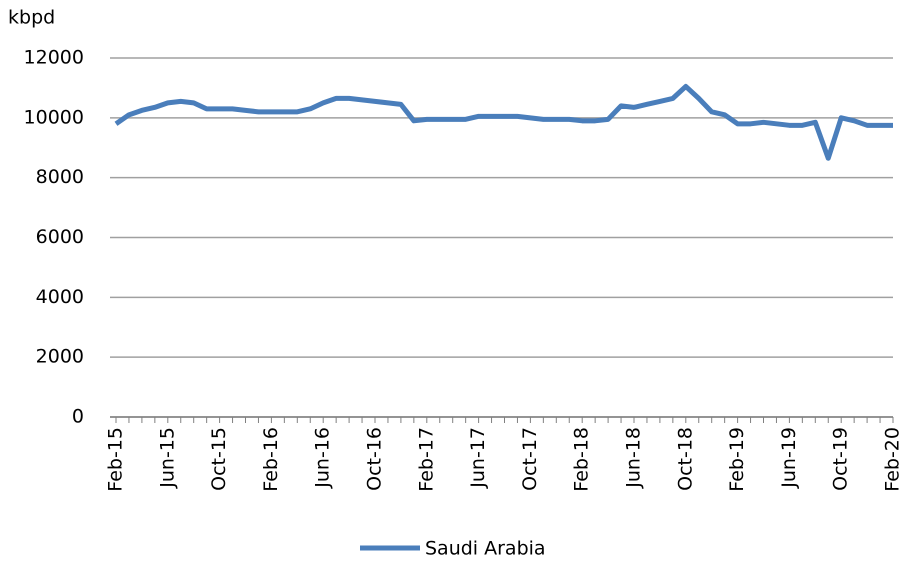 This screenshot has height=563, width=905. What do you see at coordinates (219, 459) in the screenshot?
I see `x-tick-label: Oct-15` at bounding box center [219, 459].